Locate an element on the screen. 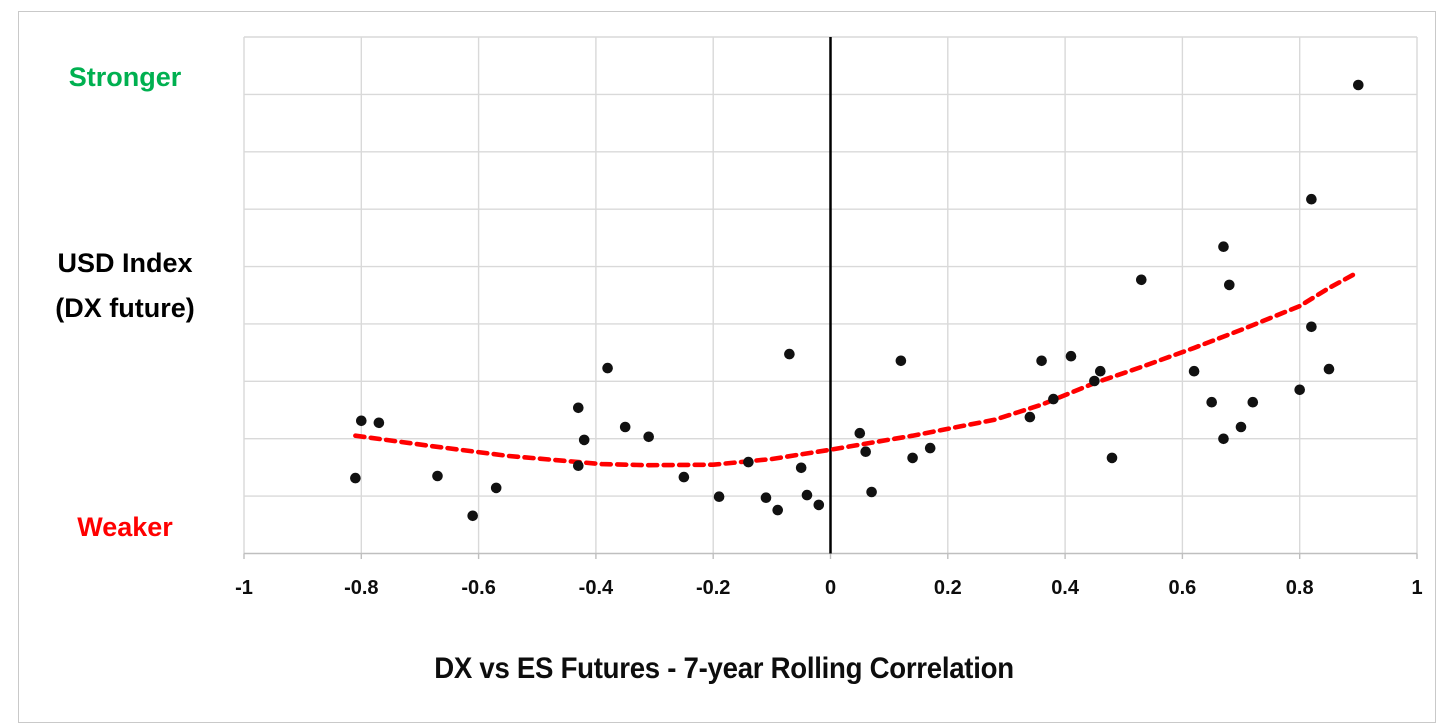 The height and width of the screenshot is (728, 1453). x-tick-label: 0.2 is located at coordinates (947, 588).